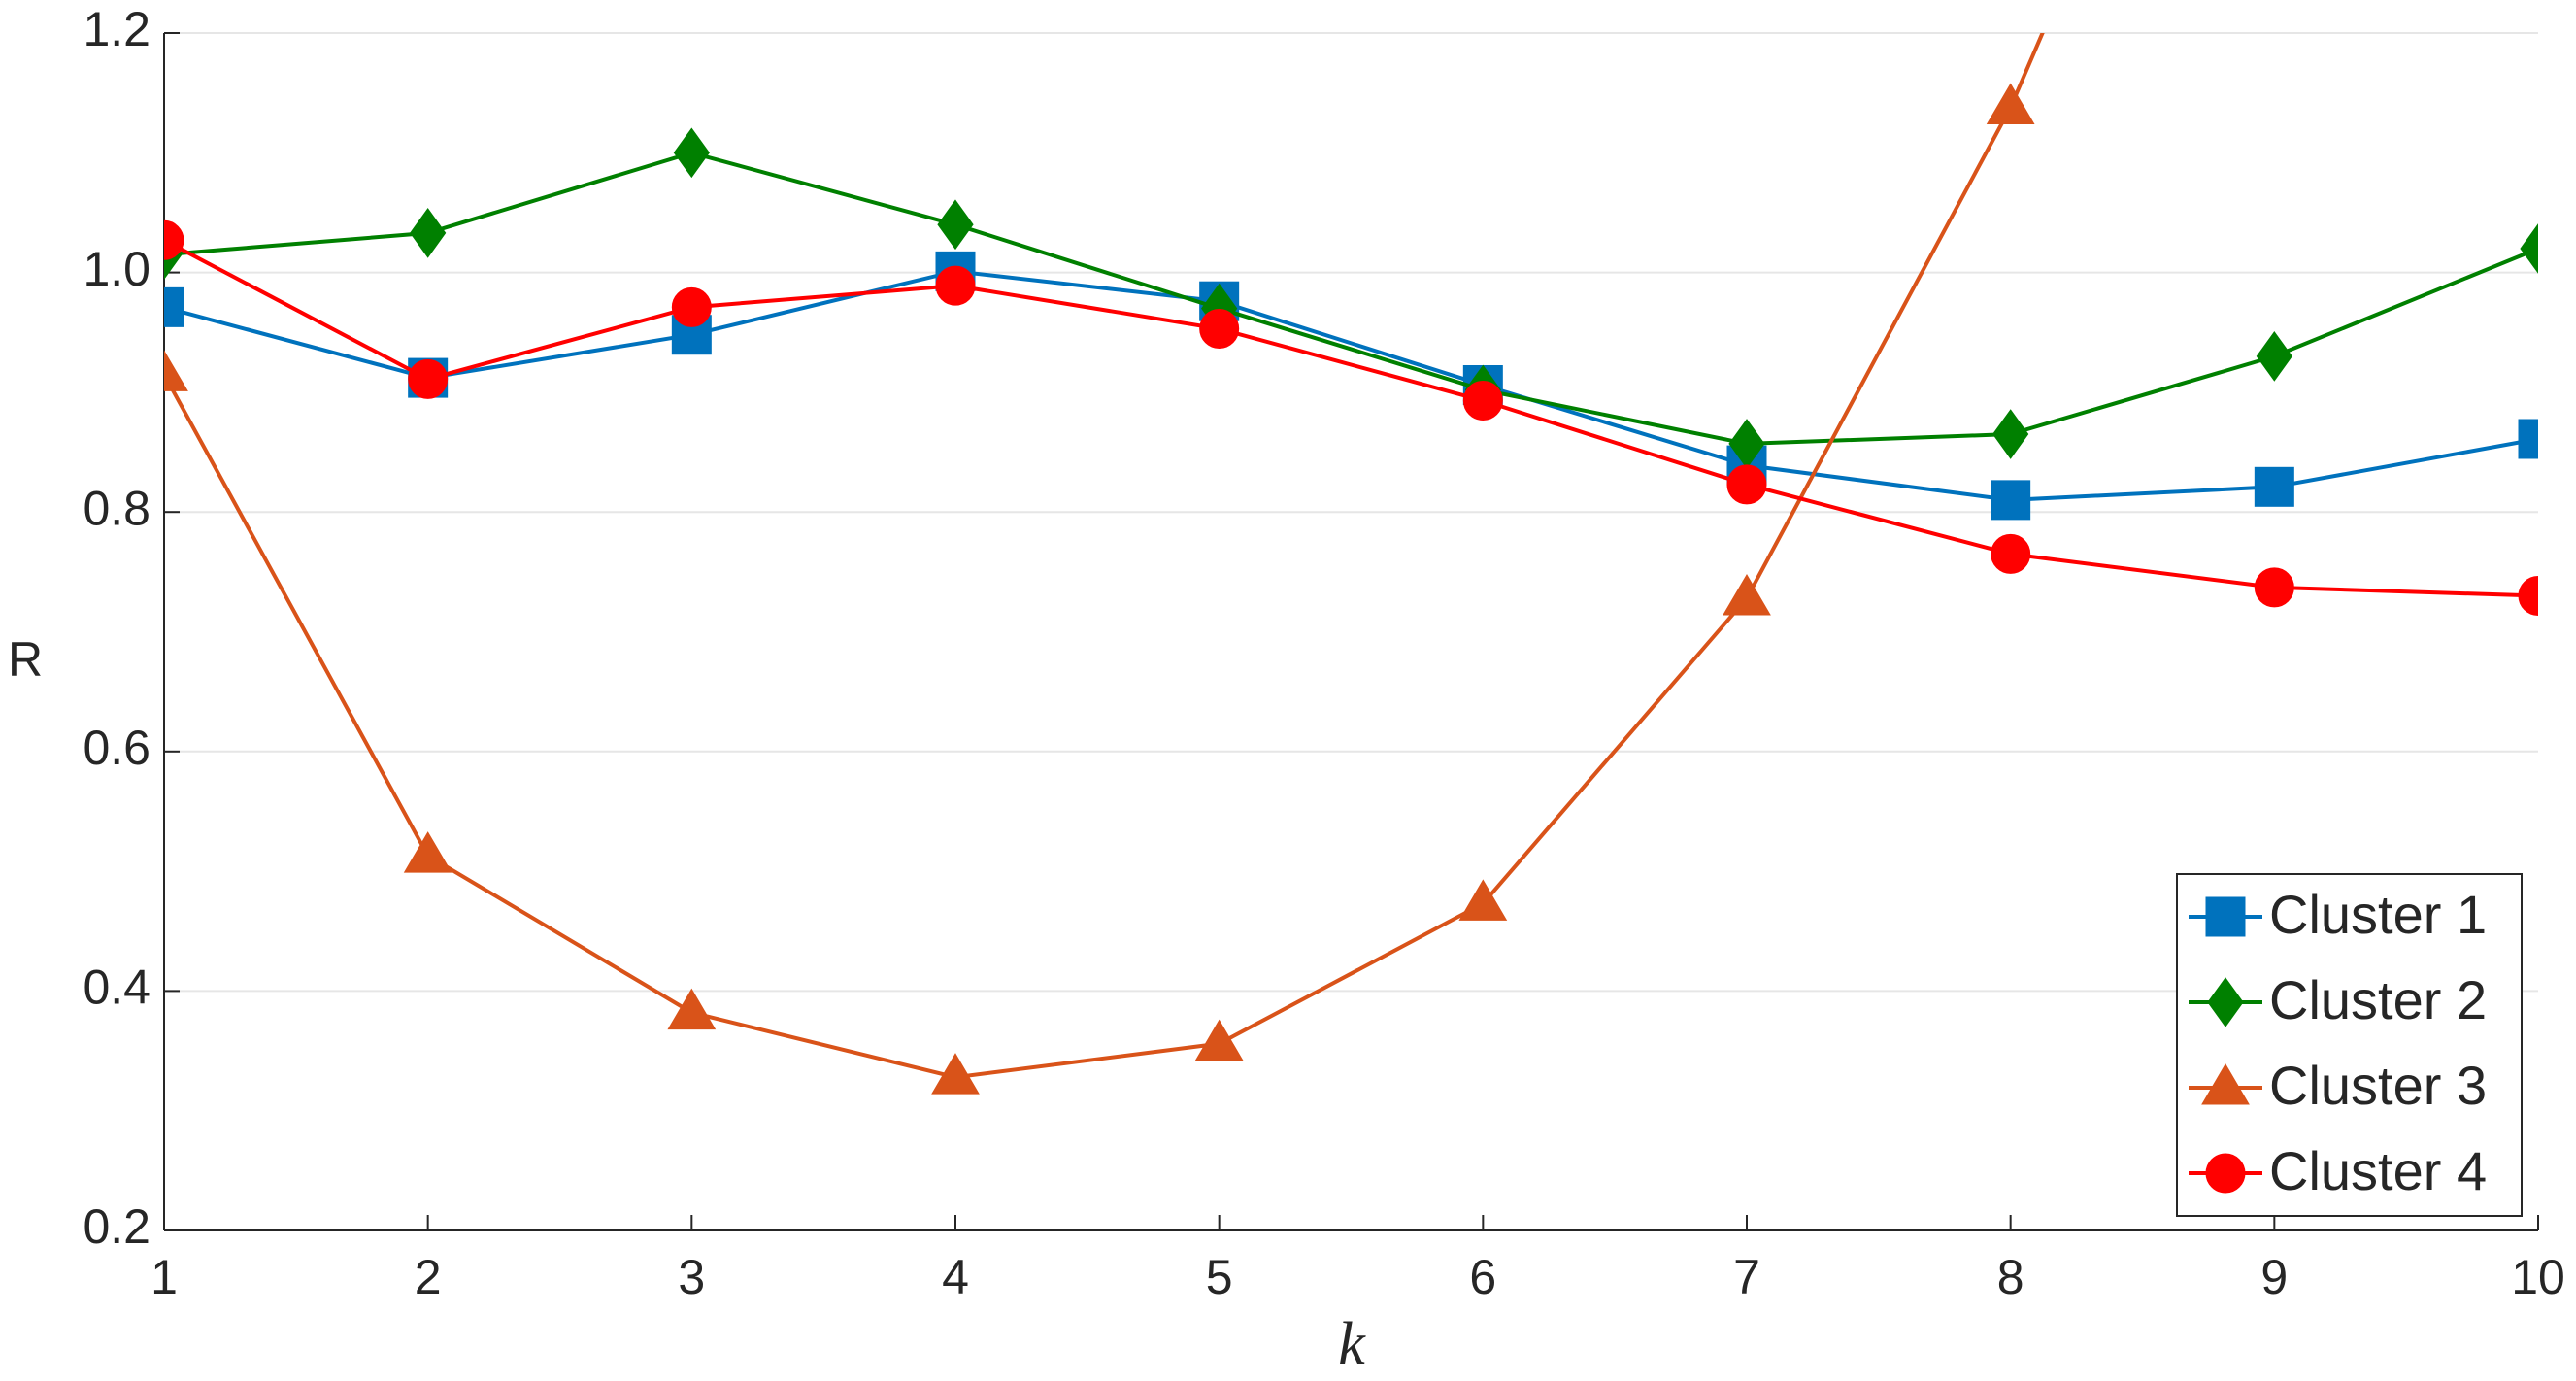 Image resolution: width=2576 pixels, height=1381 pixels. What do you see at coordinates (2378, 914) in the screenshot?
I see `legend-label: Cluster 1` at bounding box center [2378, 914].